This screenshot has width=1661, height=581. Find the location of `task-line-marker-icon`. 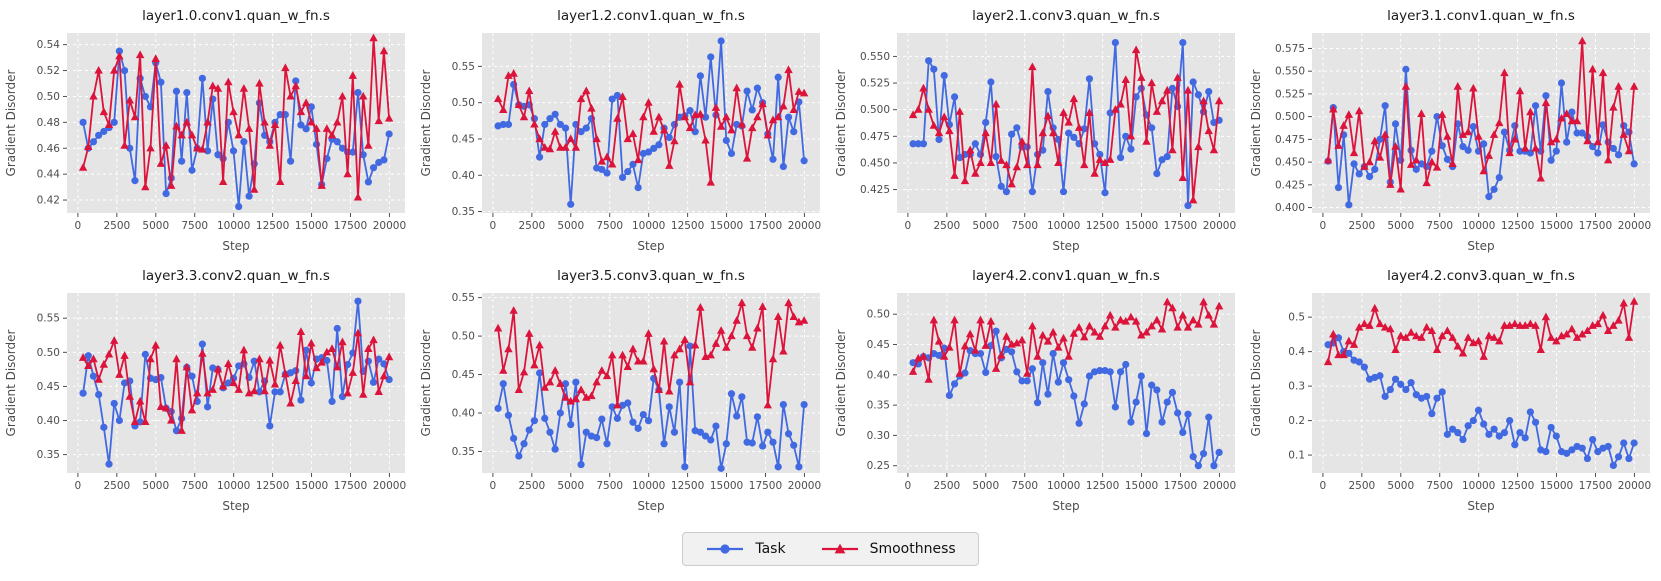

task-line-marker-icon is located at coordinates (725, 549).